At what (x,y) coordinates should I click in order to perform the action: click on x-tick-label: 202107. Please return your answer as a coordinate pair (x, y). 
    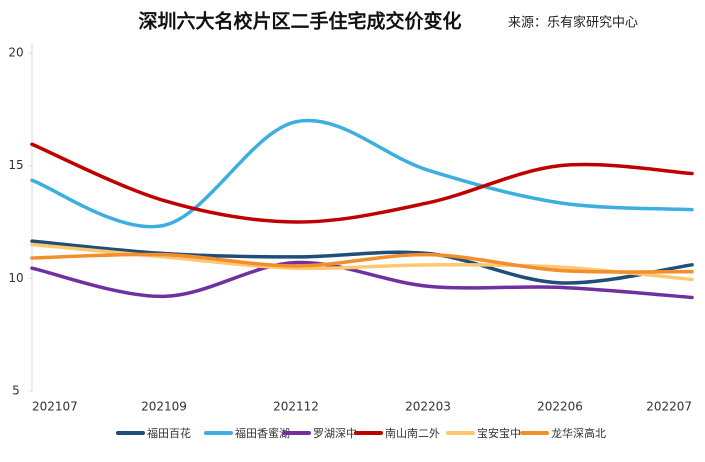
    Looking at the image, I should click on (55, 407).